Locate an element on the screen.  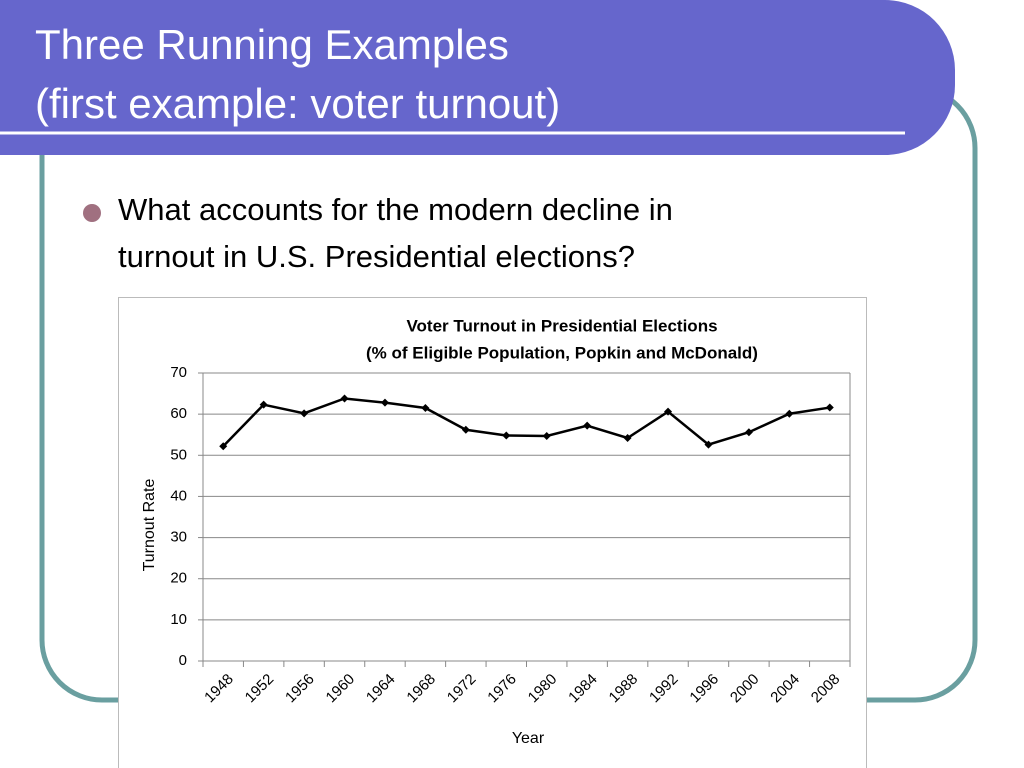
y-axis-title: Turnout Rate is located at coordinates (149, 525).